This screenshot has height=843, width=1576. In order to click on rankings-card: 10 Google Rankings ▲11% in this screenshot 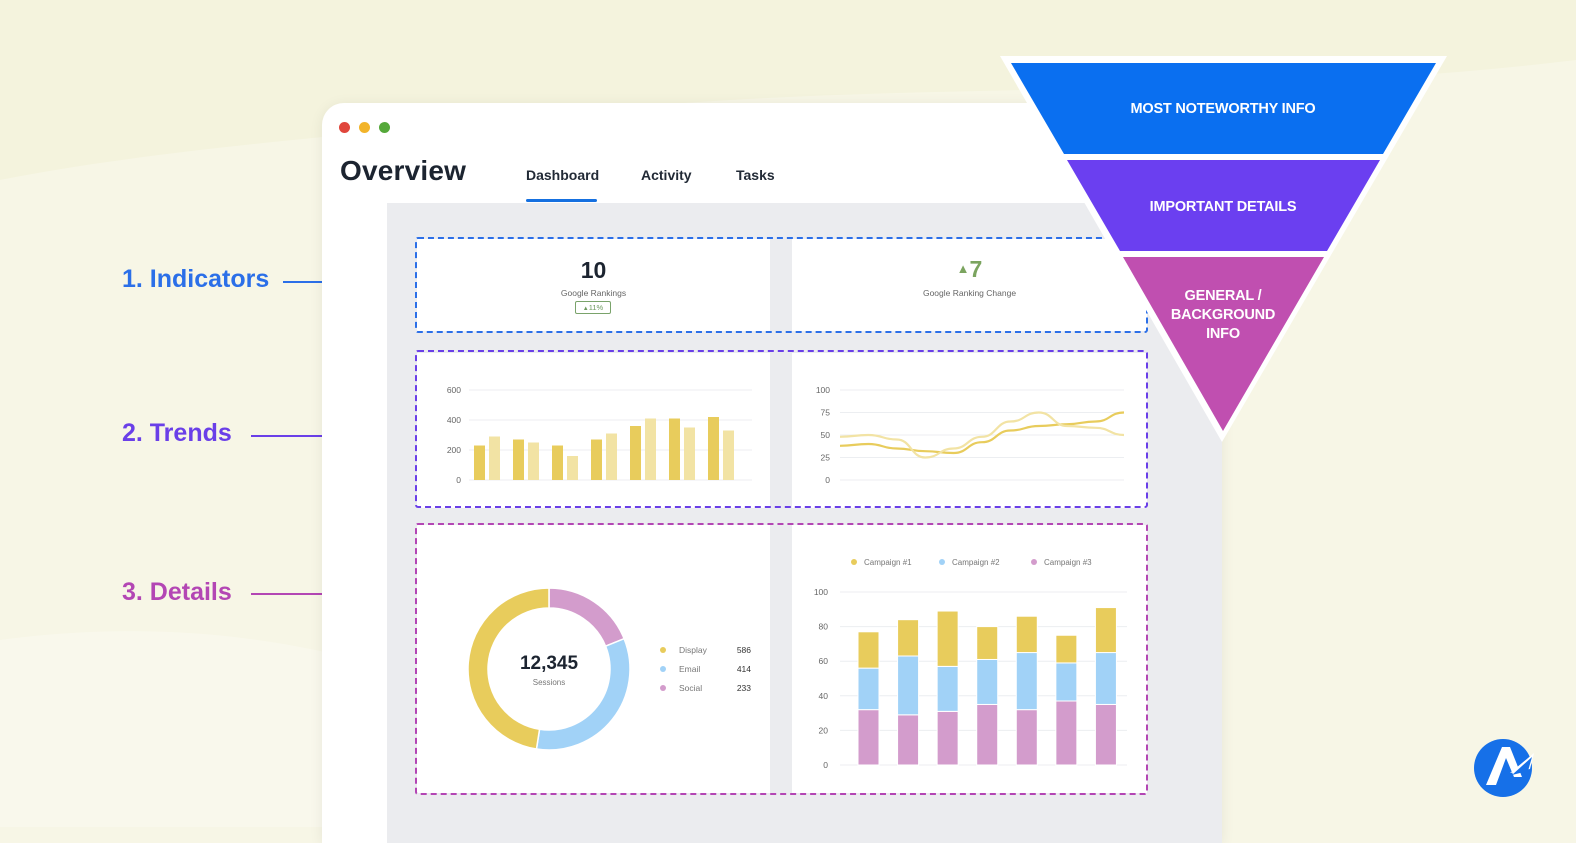, I will do `click(593, 285)`.